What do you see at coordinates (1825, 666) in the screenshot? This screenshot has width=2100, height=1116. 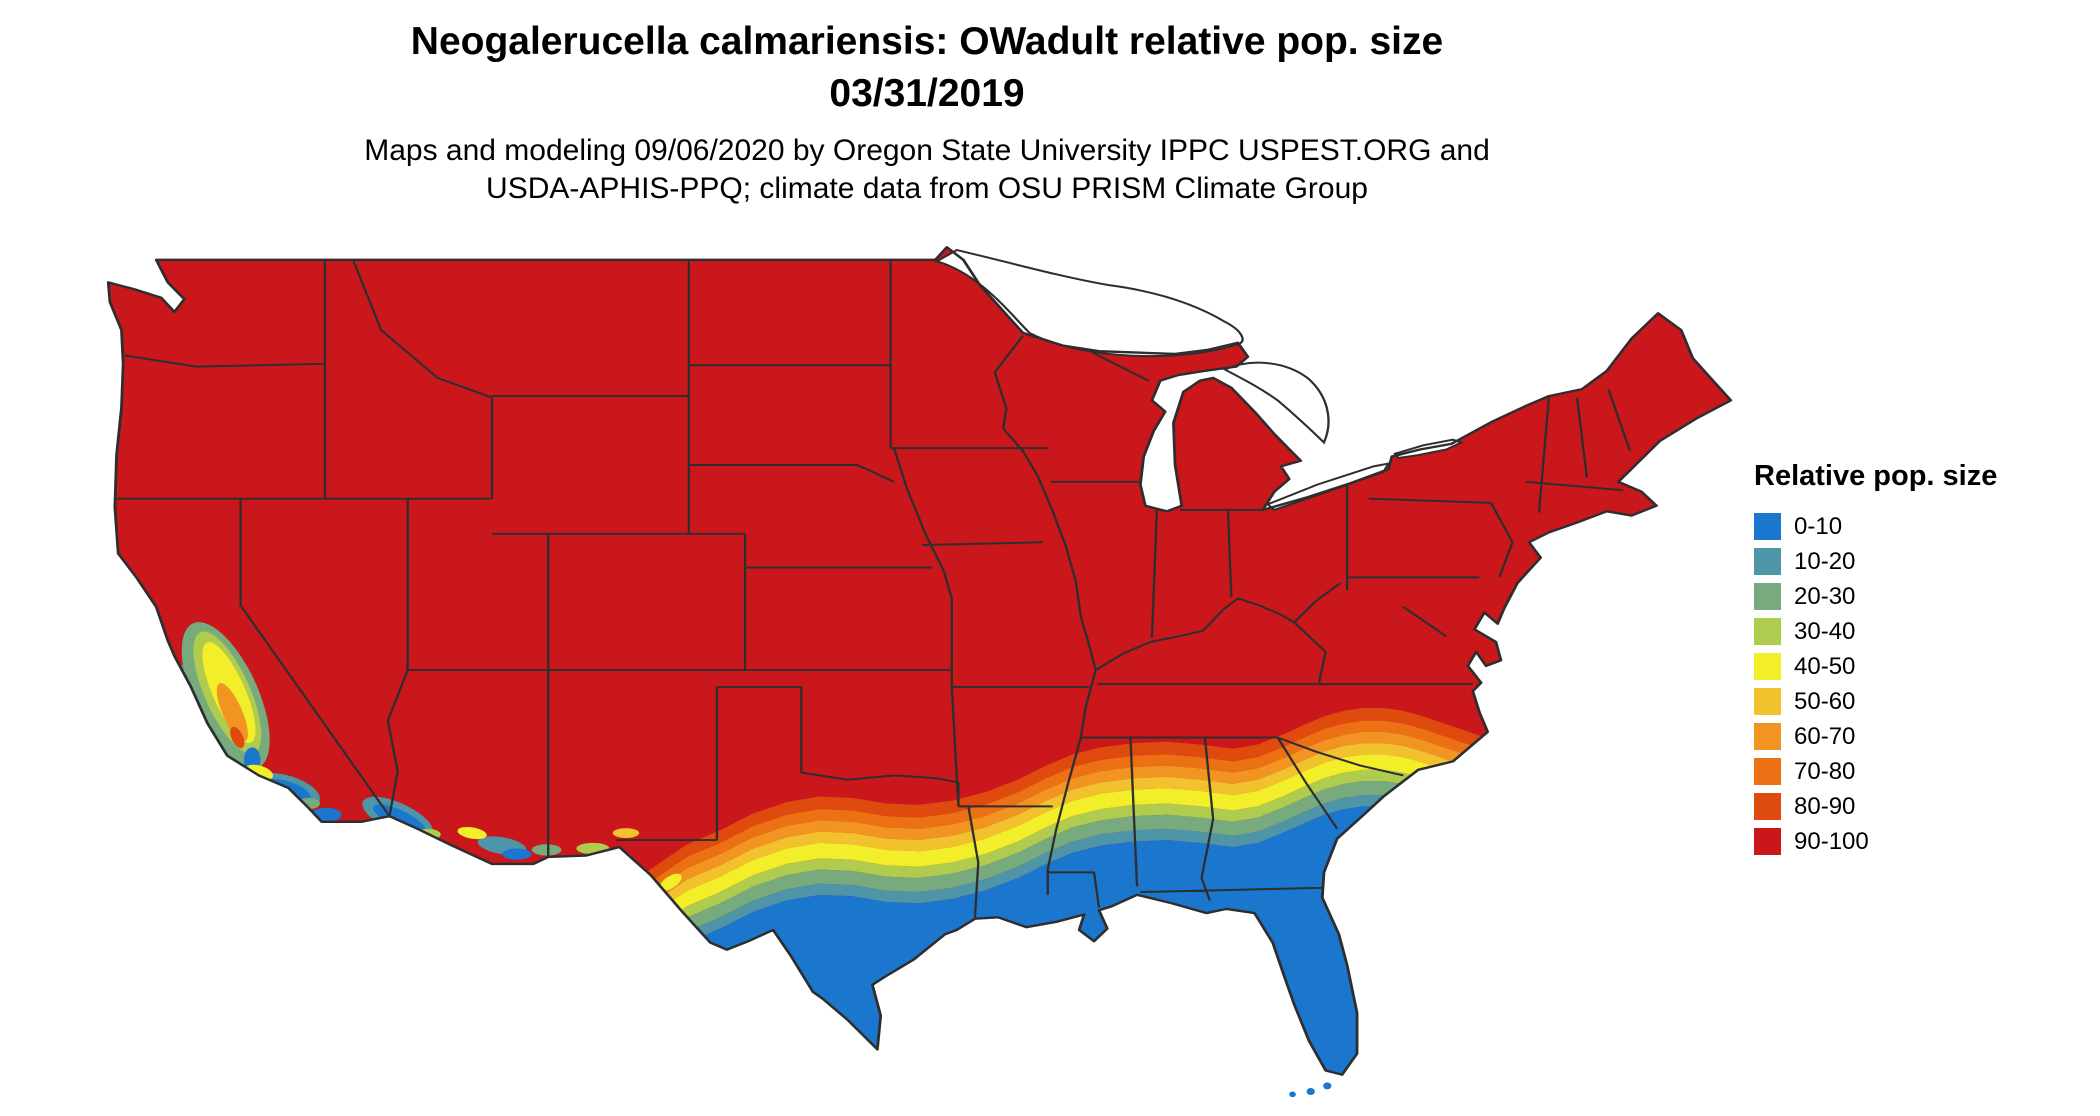 I see `legend-label: 40-50` at bounding box center [1825, 666].